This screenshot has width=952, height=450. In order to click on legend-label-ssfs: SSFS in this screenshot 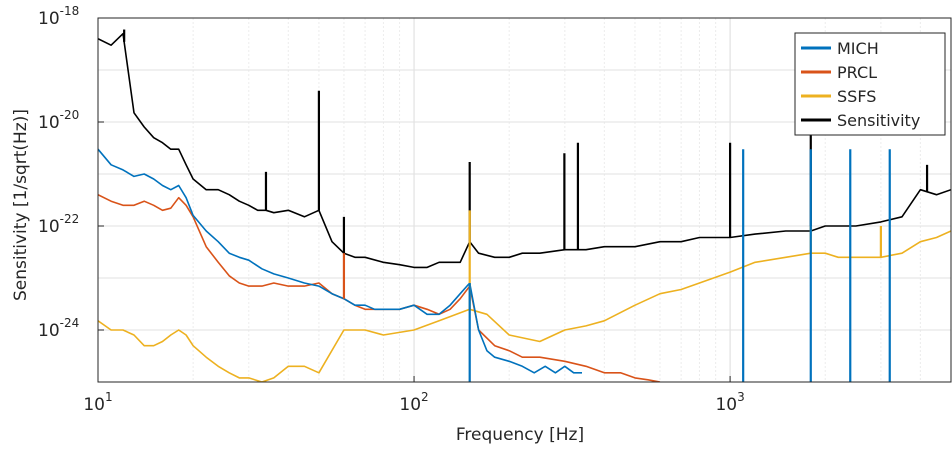, I will do `click(856, 96)`.